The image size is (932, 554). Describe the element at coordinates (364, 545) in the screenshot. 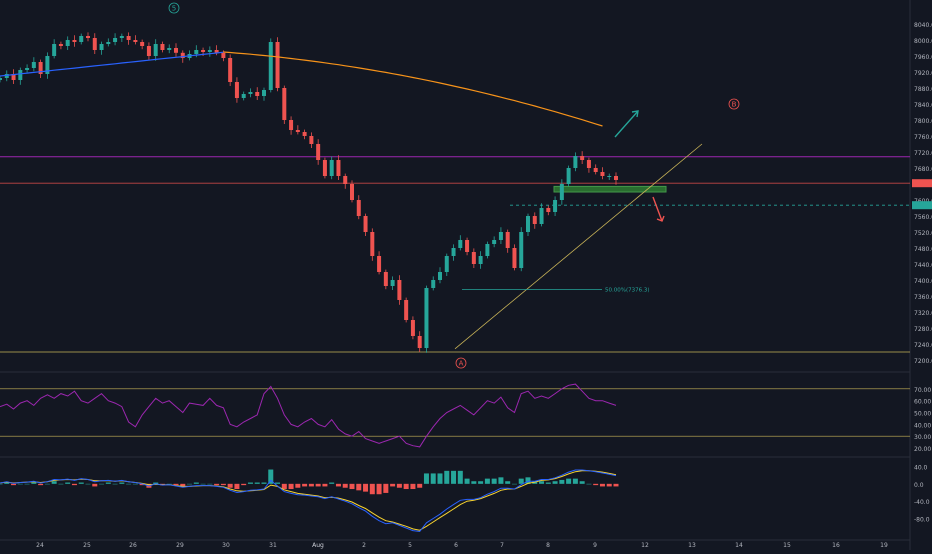

I see `time-tick-label: 2` at that location.